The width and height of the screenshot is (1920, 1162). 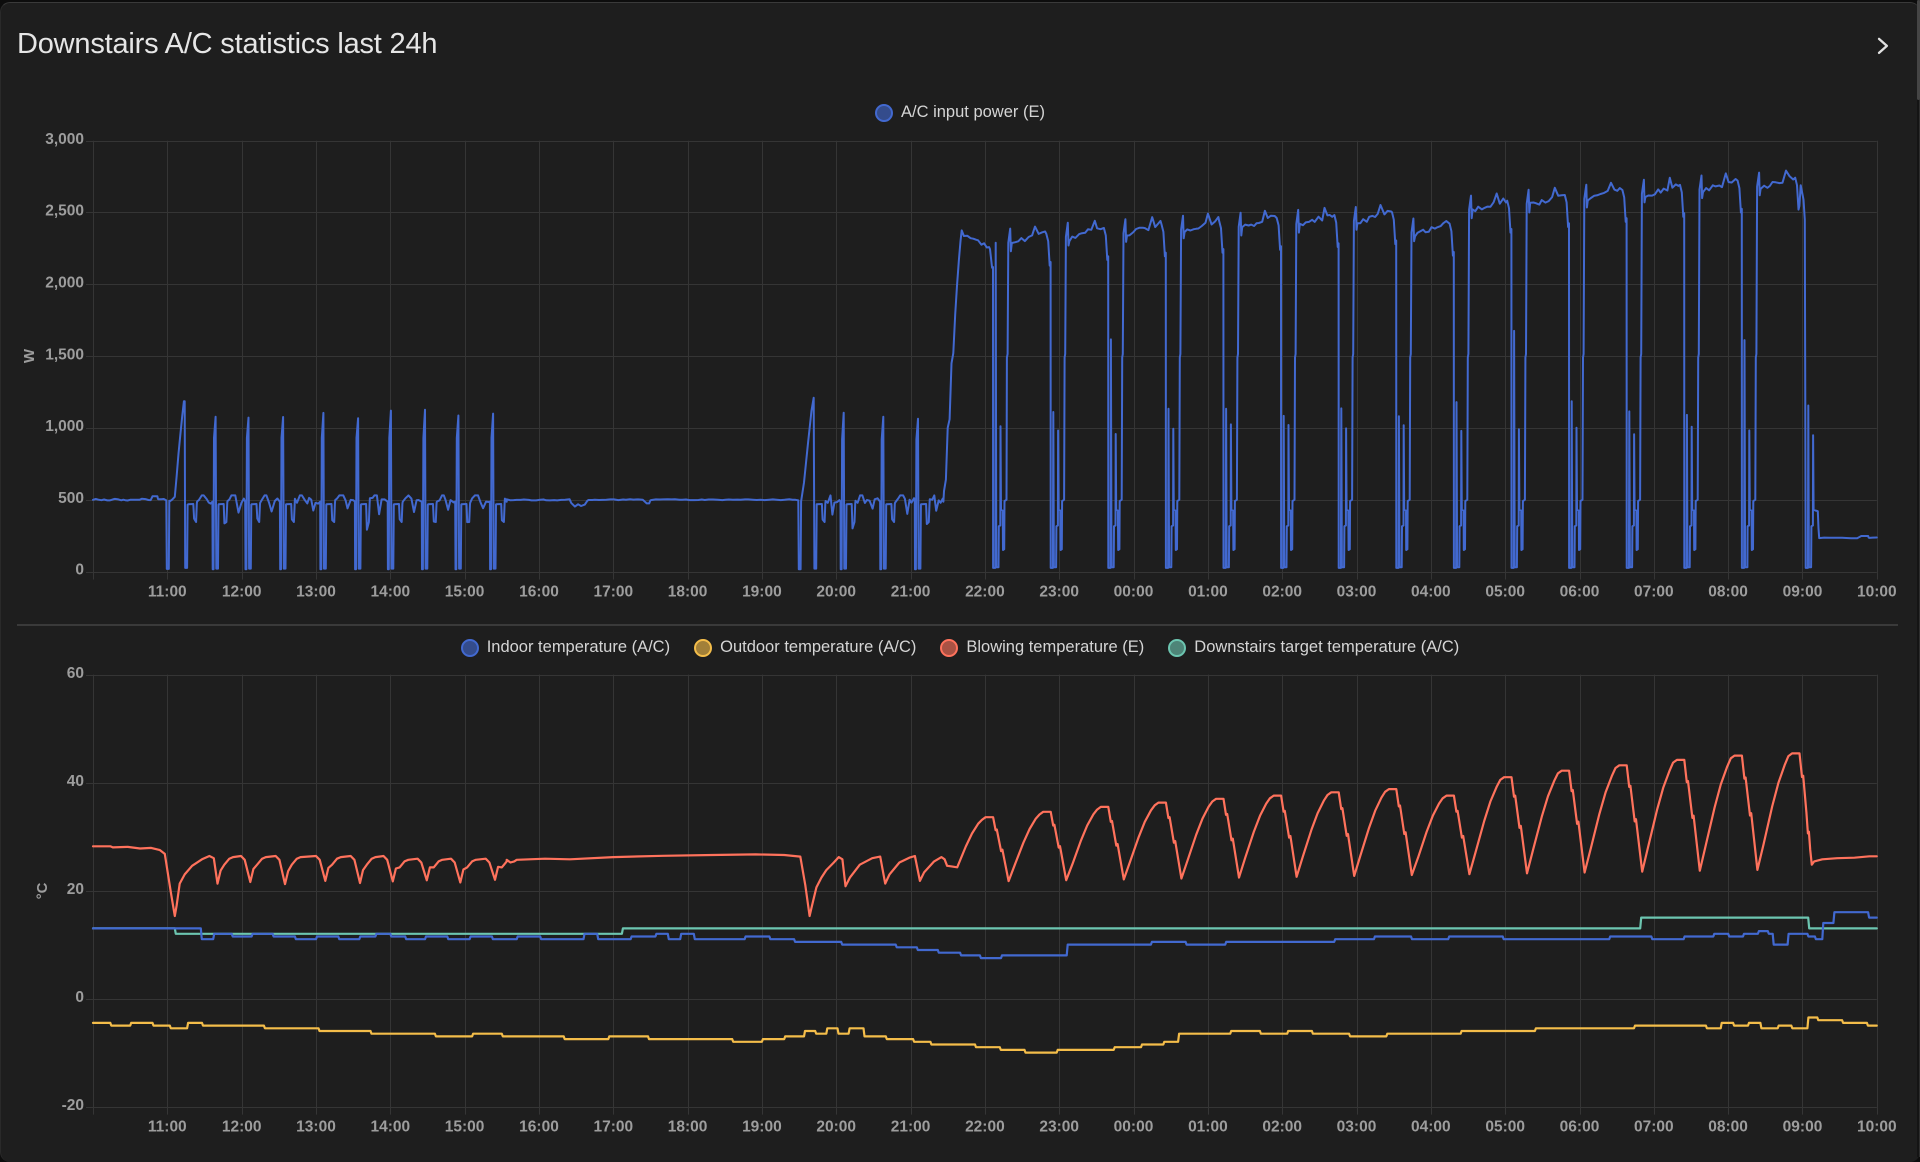 I want to click on svg-text: 3,000, so click(x=64, y=139).